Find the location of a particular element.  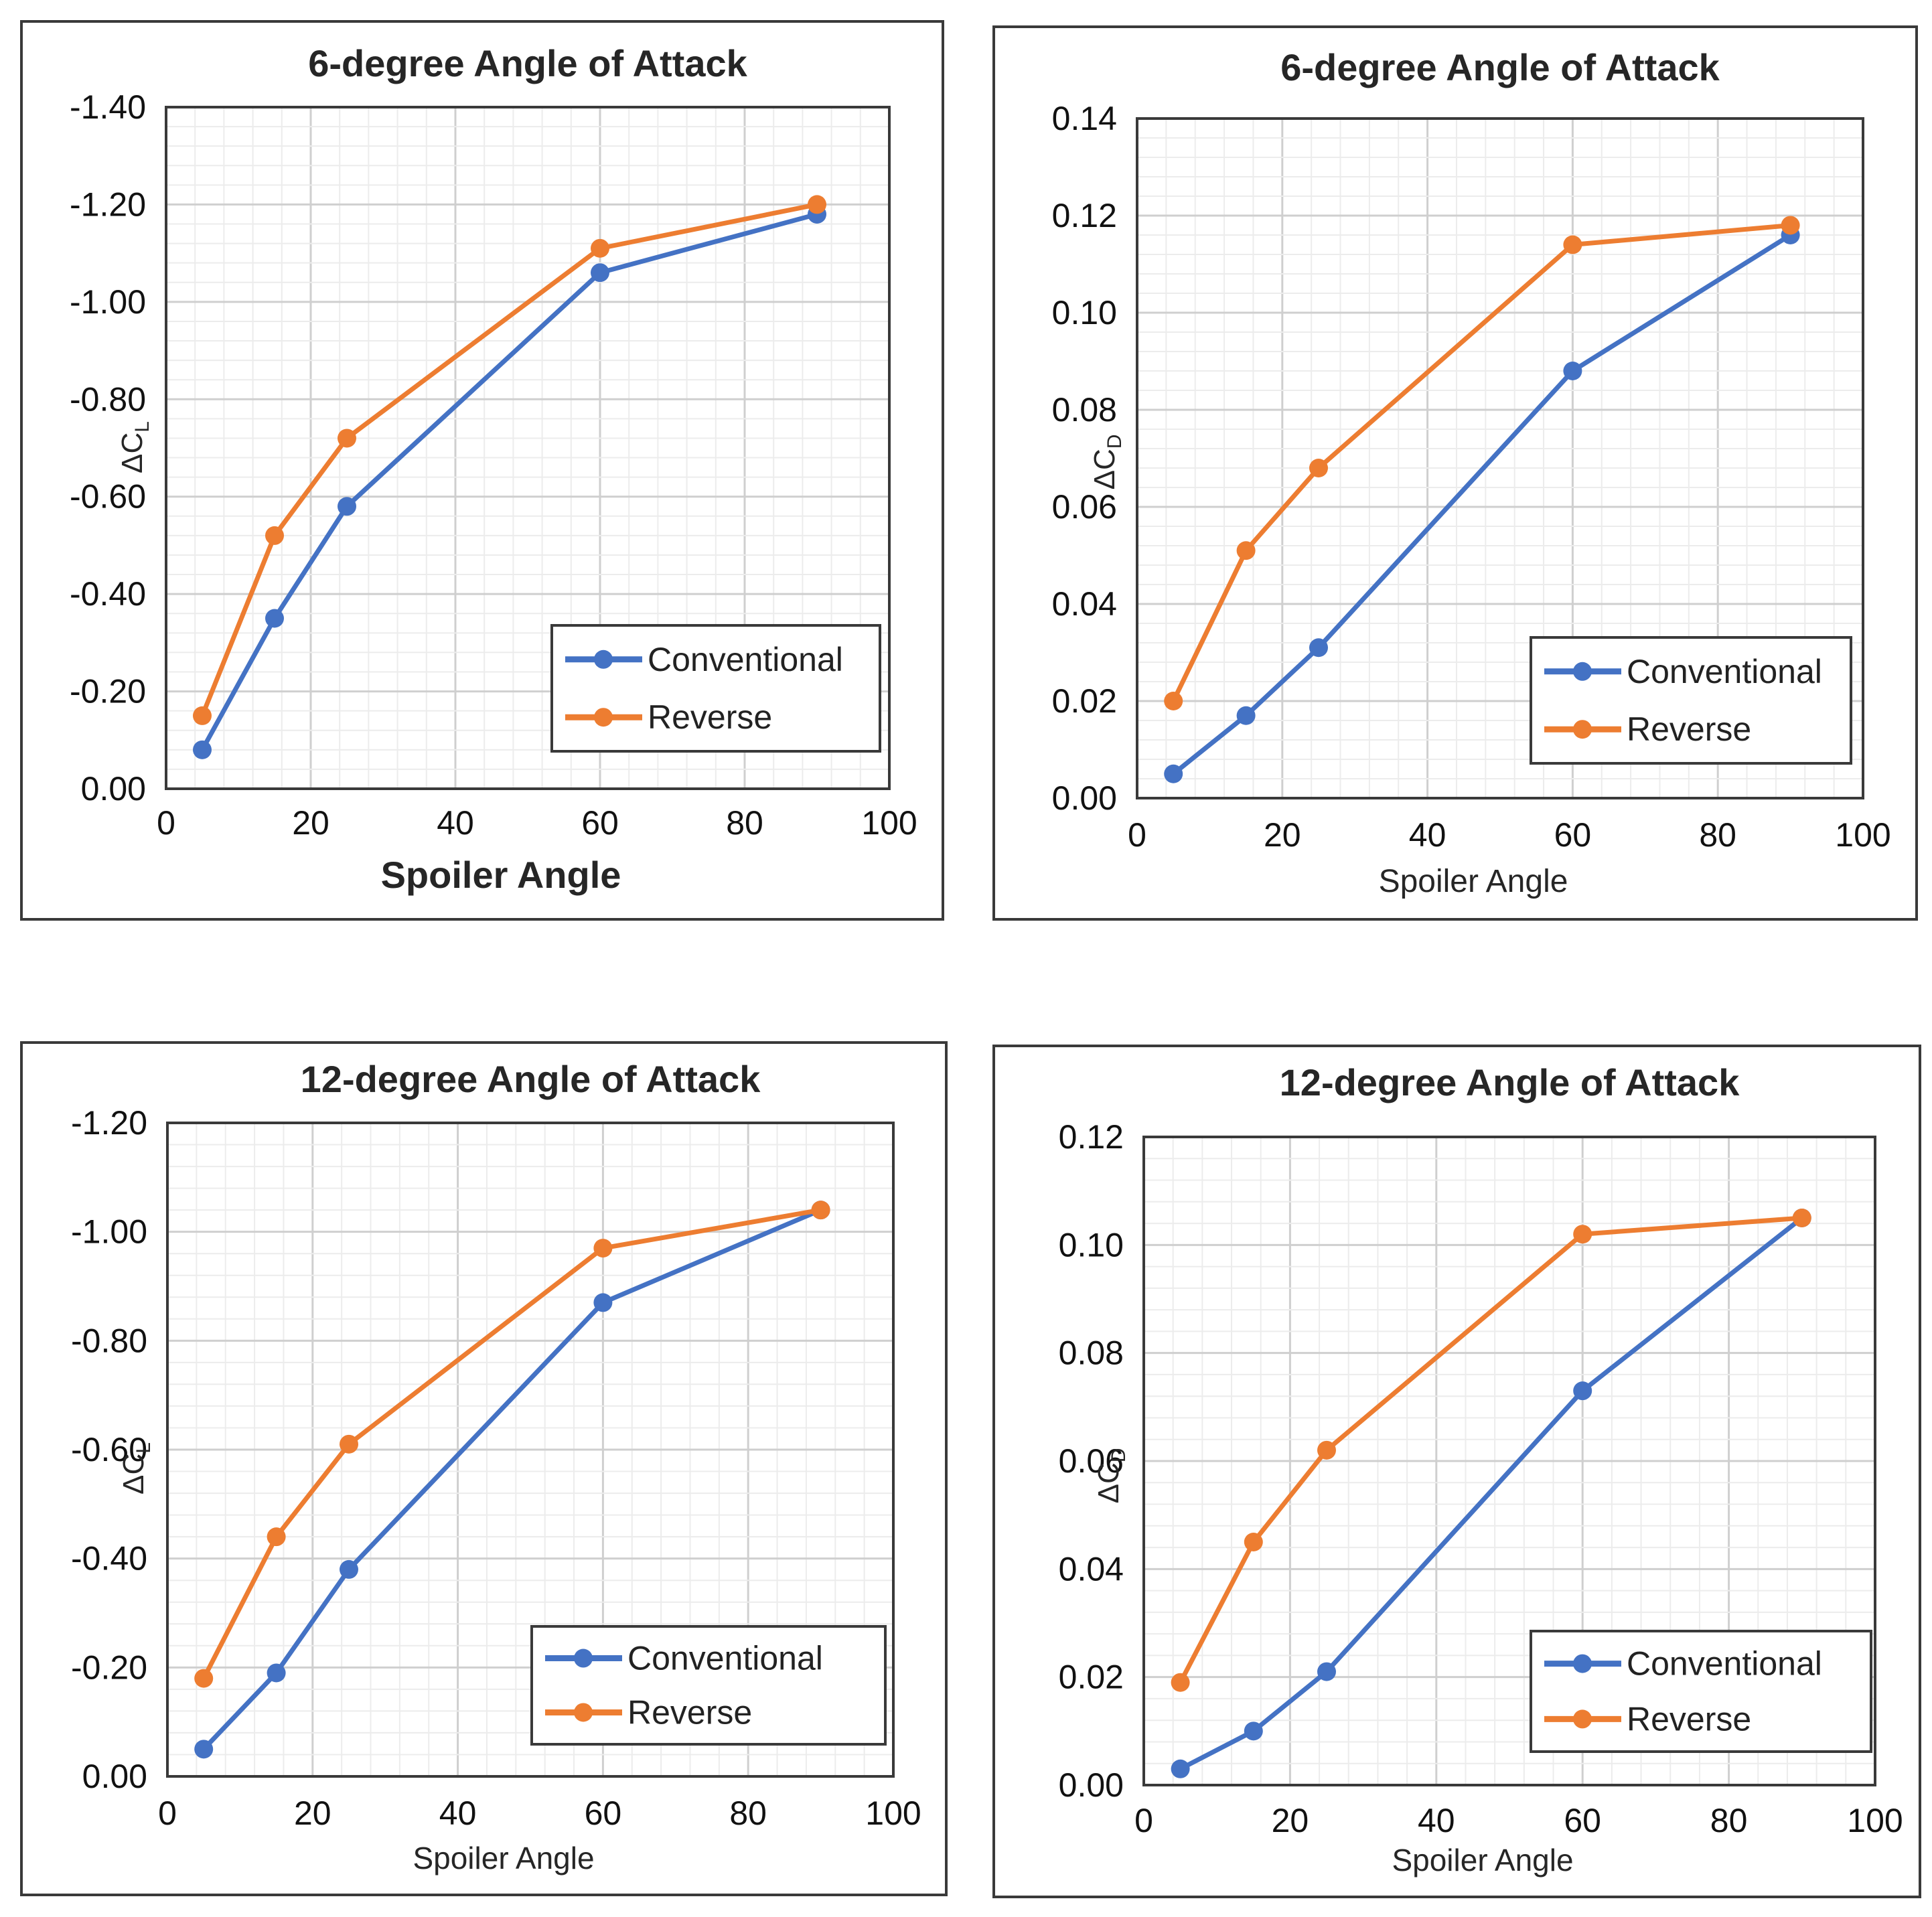

chart-1-y-tick-label: -1.00 is located at coordinates (108, 302).